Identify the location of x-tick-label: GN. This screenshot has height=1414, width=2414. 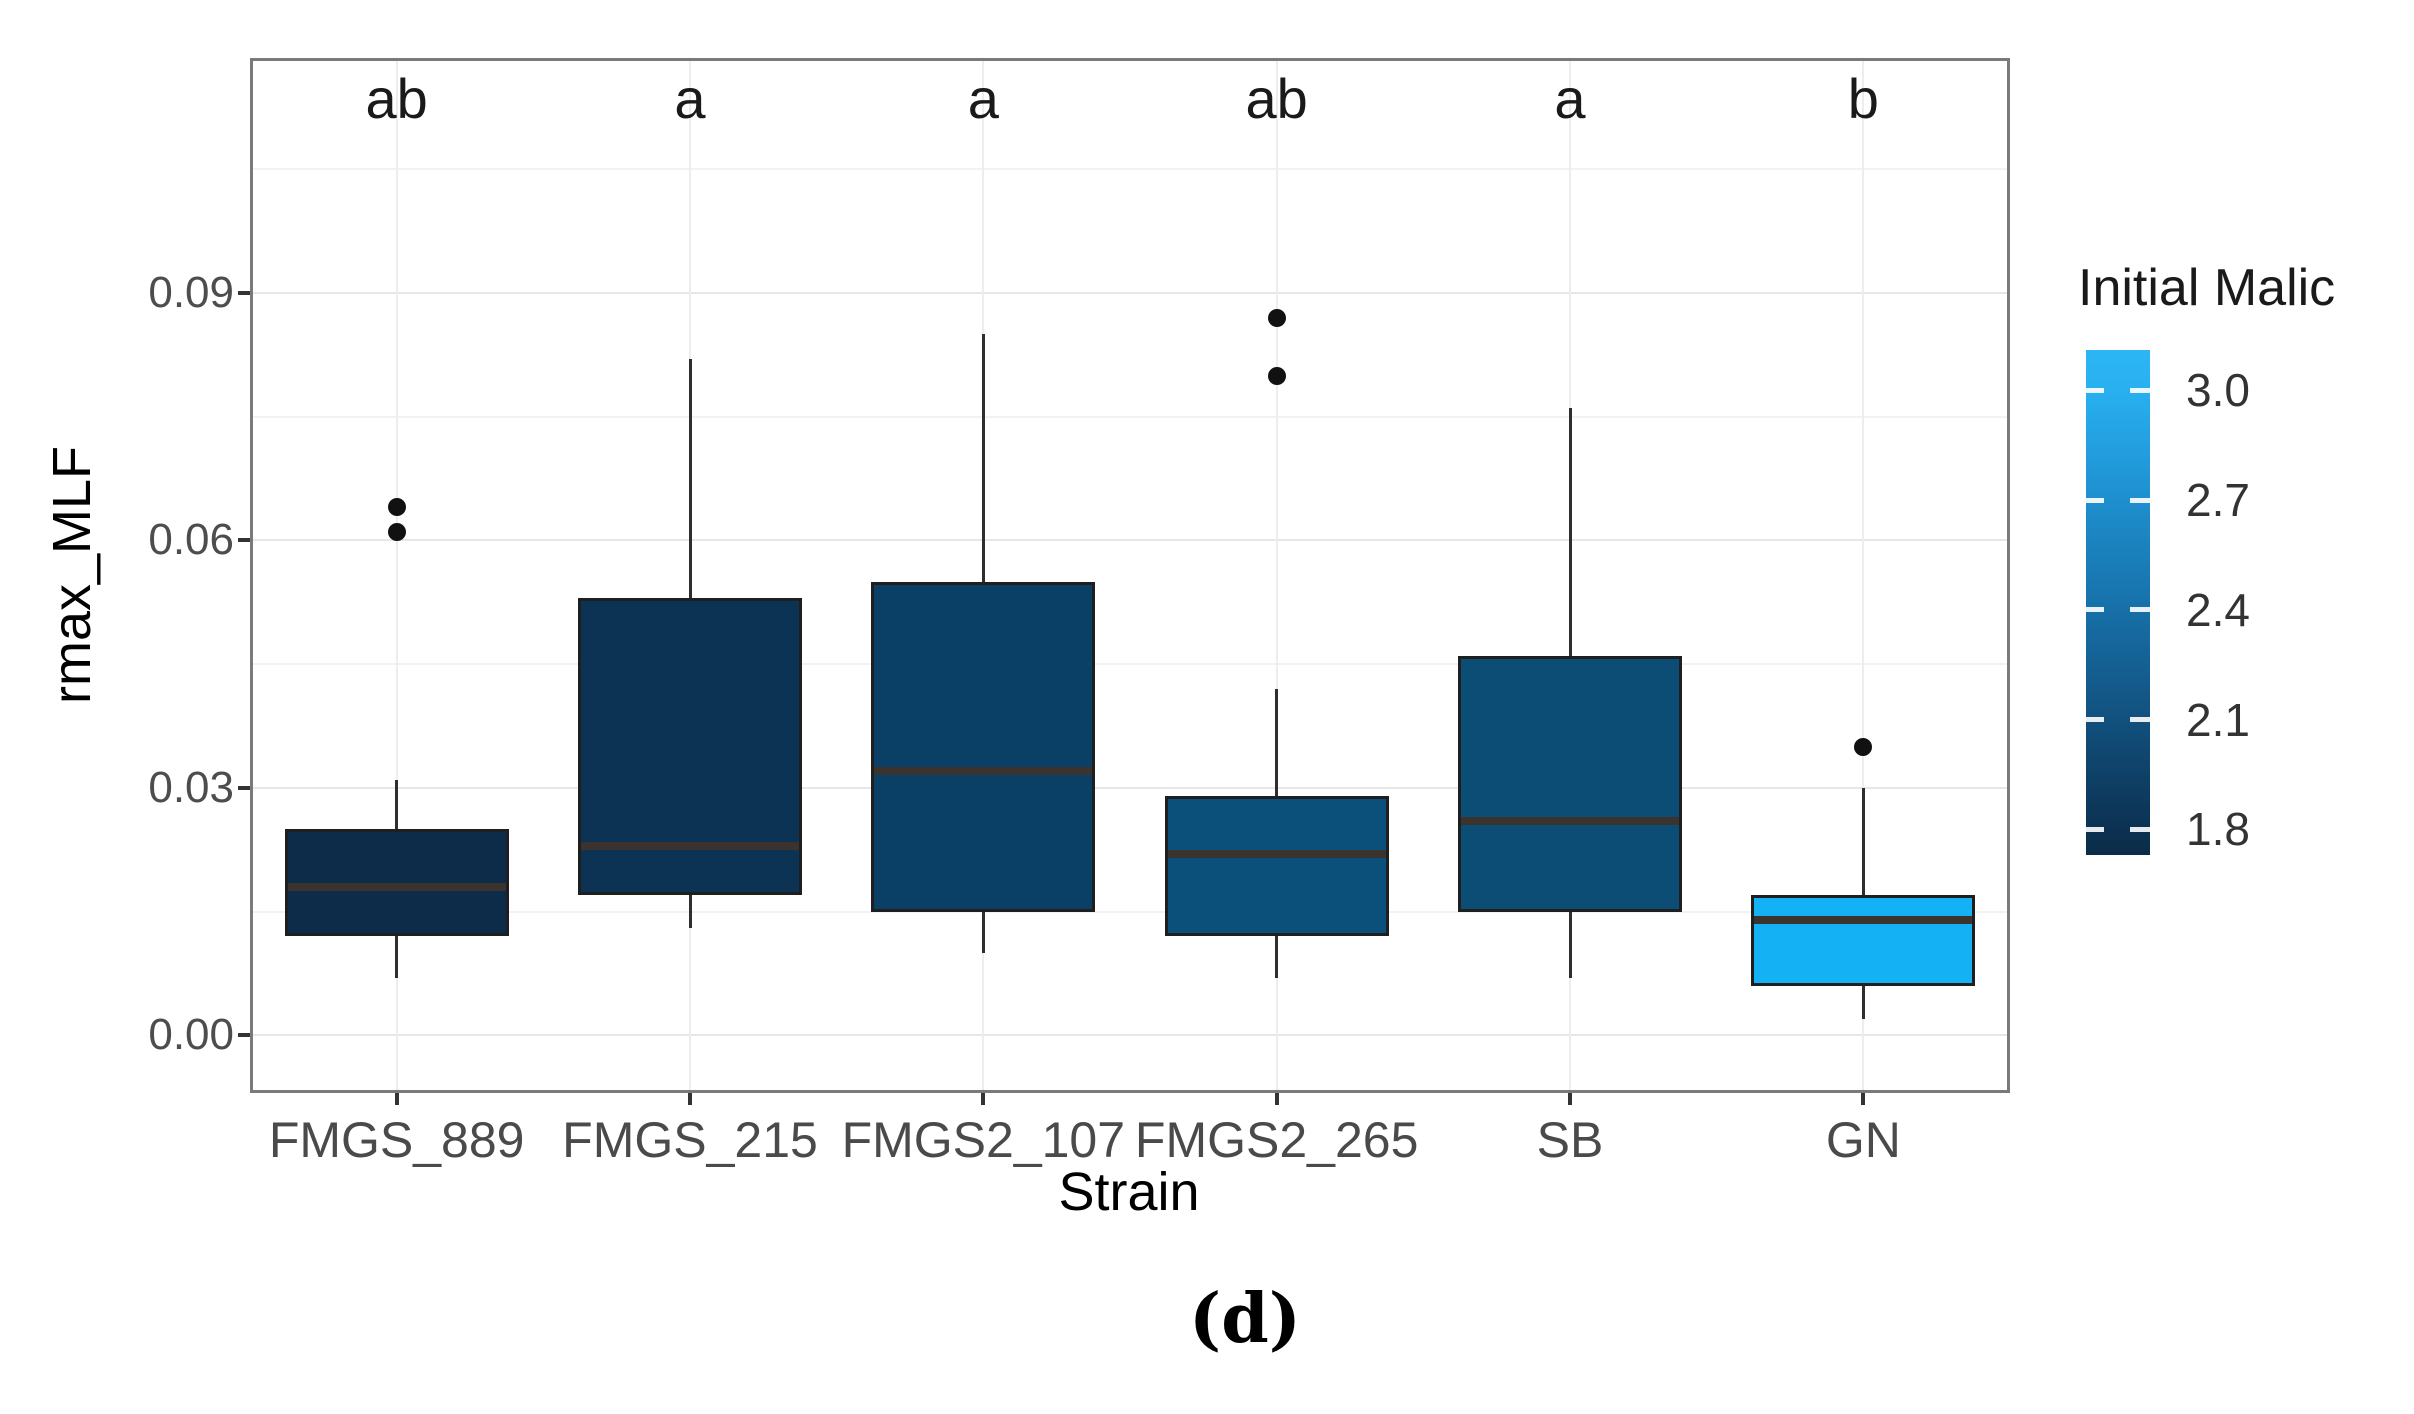
(1863, 1140).